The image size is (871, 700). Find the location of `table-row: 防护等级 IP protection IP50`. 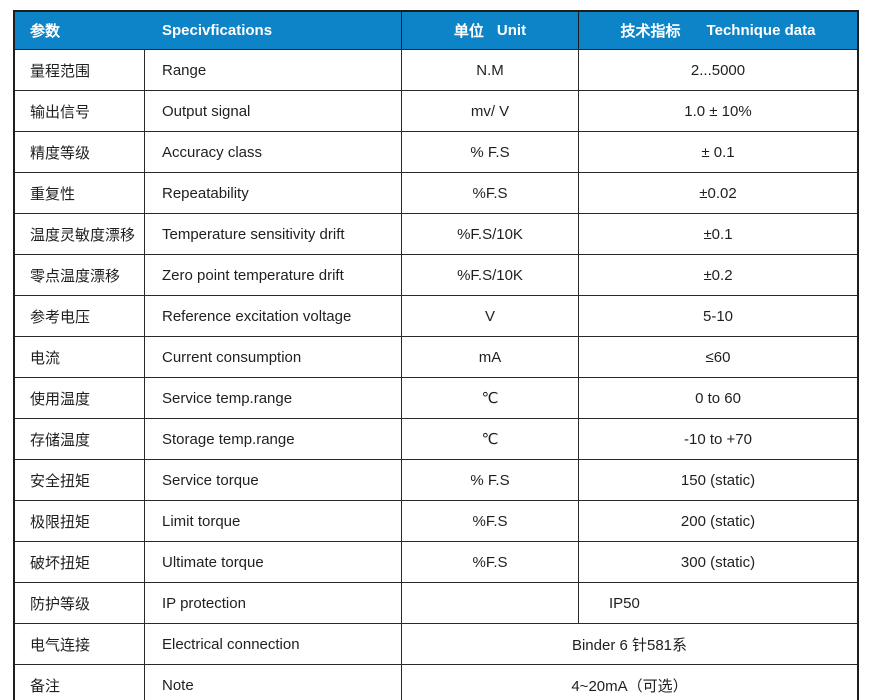

table-row: 防护等级 IP protection IP50 is located at coordinates (436, 603).